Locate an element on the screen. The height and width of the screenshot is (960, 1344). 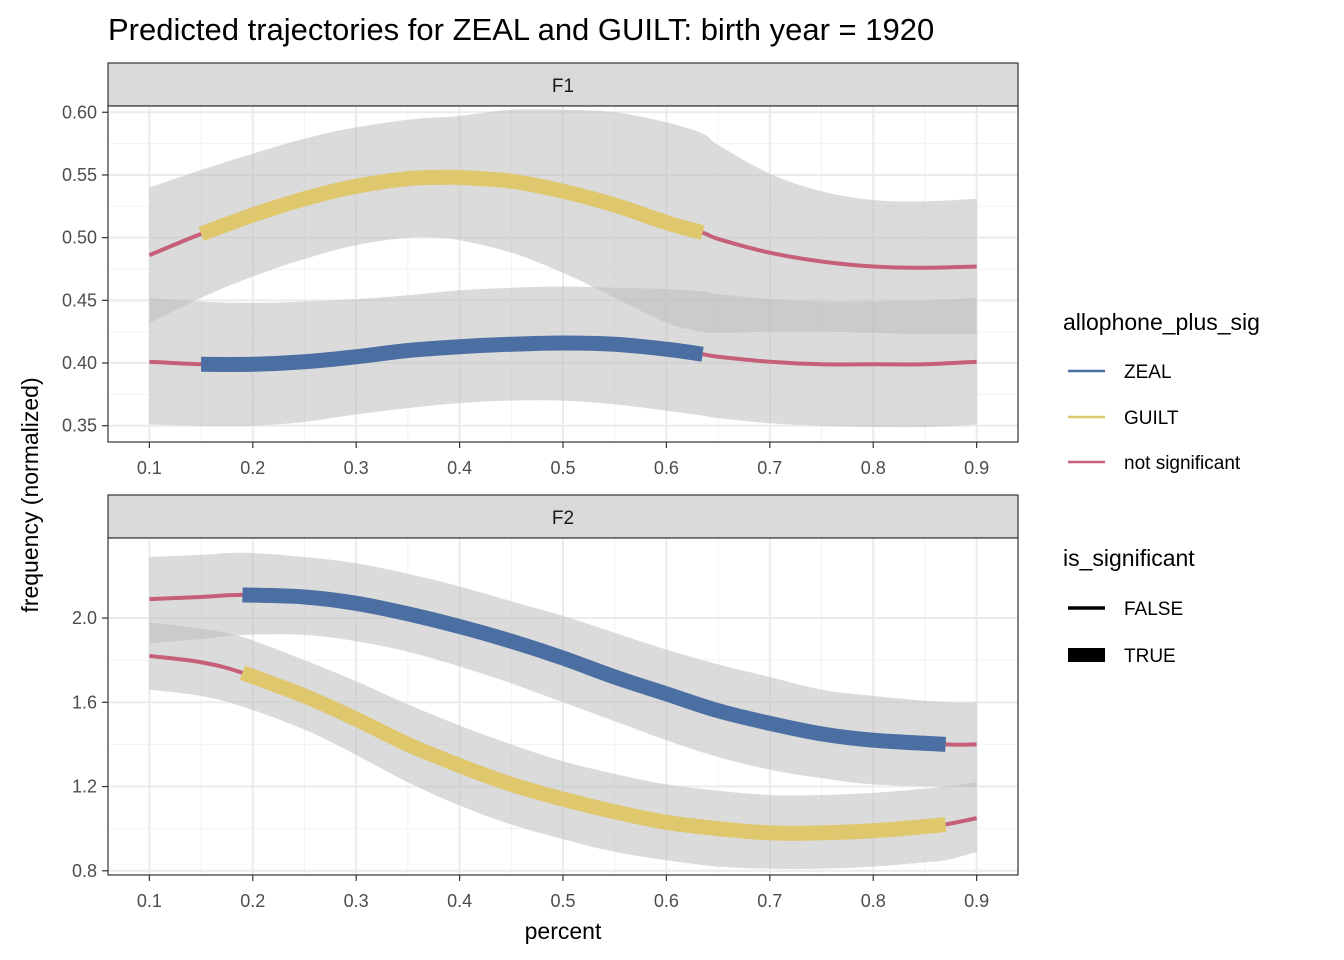
panel-f2-x-axis: 0.1 0.2 0.3 0.4 0.5 0.6 0.7 0.8 0.9 is located at coordinates (563, 893).